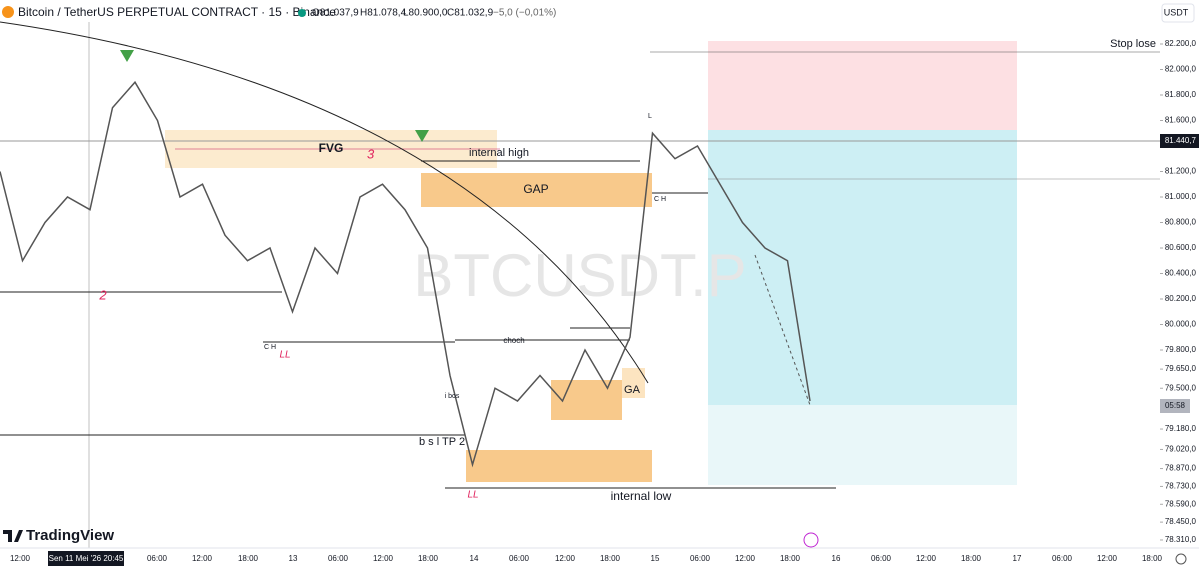 This screenshot has width=1199, height=575. What do you see at coordinates (862, 267) in the screenshot?
I see `target-zone` at bounding box center [862, 267].